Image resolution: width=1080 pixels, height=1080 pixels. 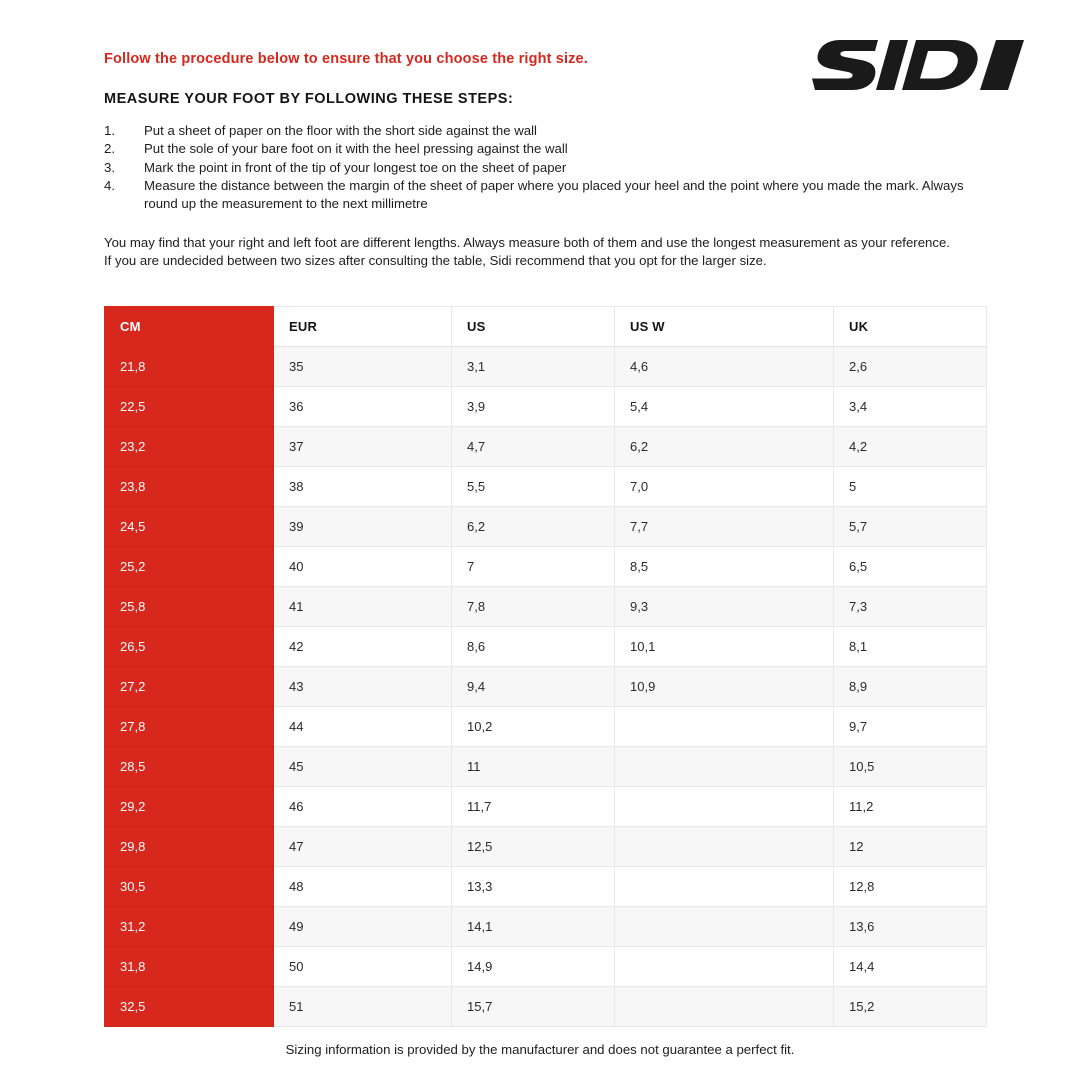 I want to click on table-row: 29,2 46 11,7 11,2, so click(x=545, y=806).